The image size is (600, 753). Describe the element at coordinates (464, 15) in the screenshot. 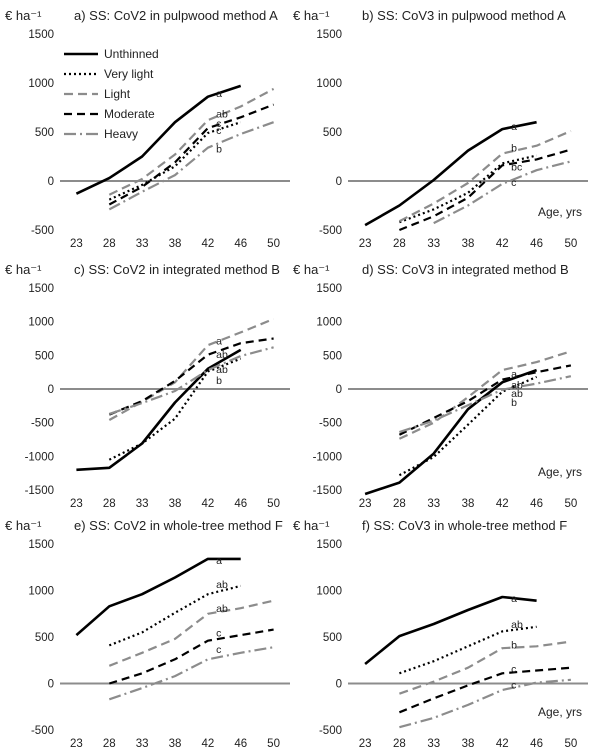

I see `panel-title: b) SS: CoV3 in pulpwood method A` at that location.